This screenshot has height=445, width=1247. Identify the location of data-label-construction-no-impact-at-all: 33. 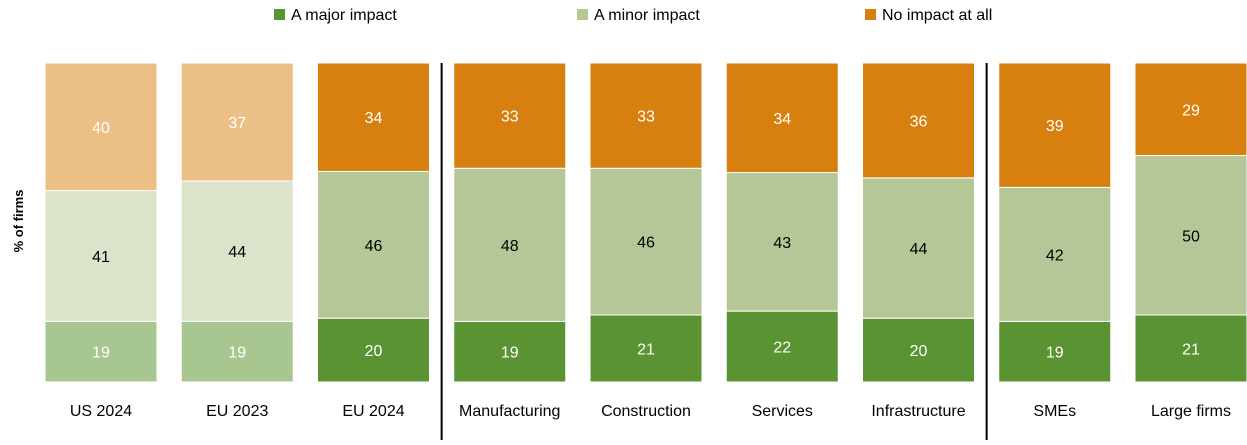
(646, 117).